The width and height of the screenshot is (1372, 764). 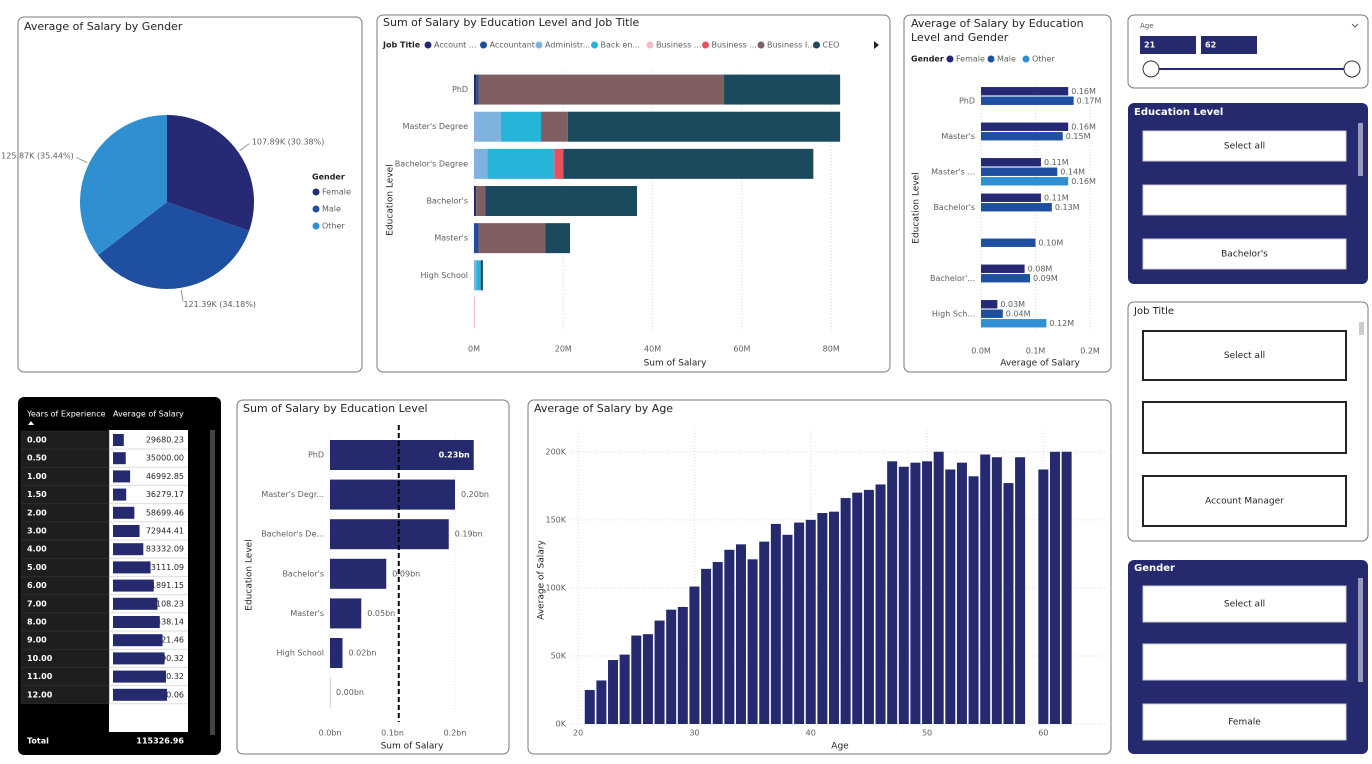 What do you see at coordinates (66, 414) in the screenshot?
I see `column-header: Years of Experience` at bounding box center [66, 414].